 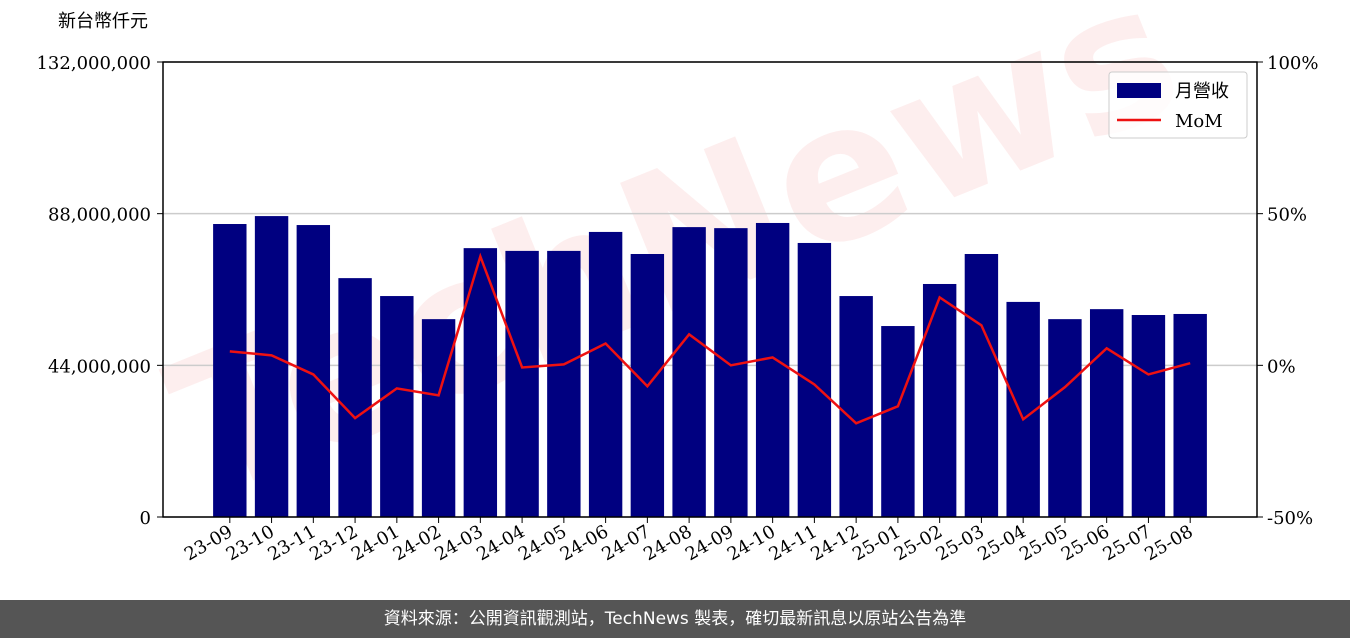 What do you see at coordinates (1168, 543) in the screenshot?
I see `x-tick-label: 25-08` at bounding box center [1168, 543].